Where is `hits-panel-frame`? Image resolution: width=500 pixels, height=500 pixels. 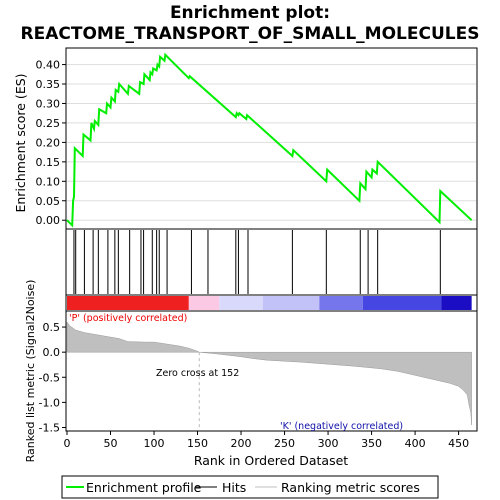 hits-panel-frame is located at coordinates (271, 262).